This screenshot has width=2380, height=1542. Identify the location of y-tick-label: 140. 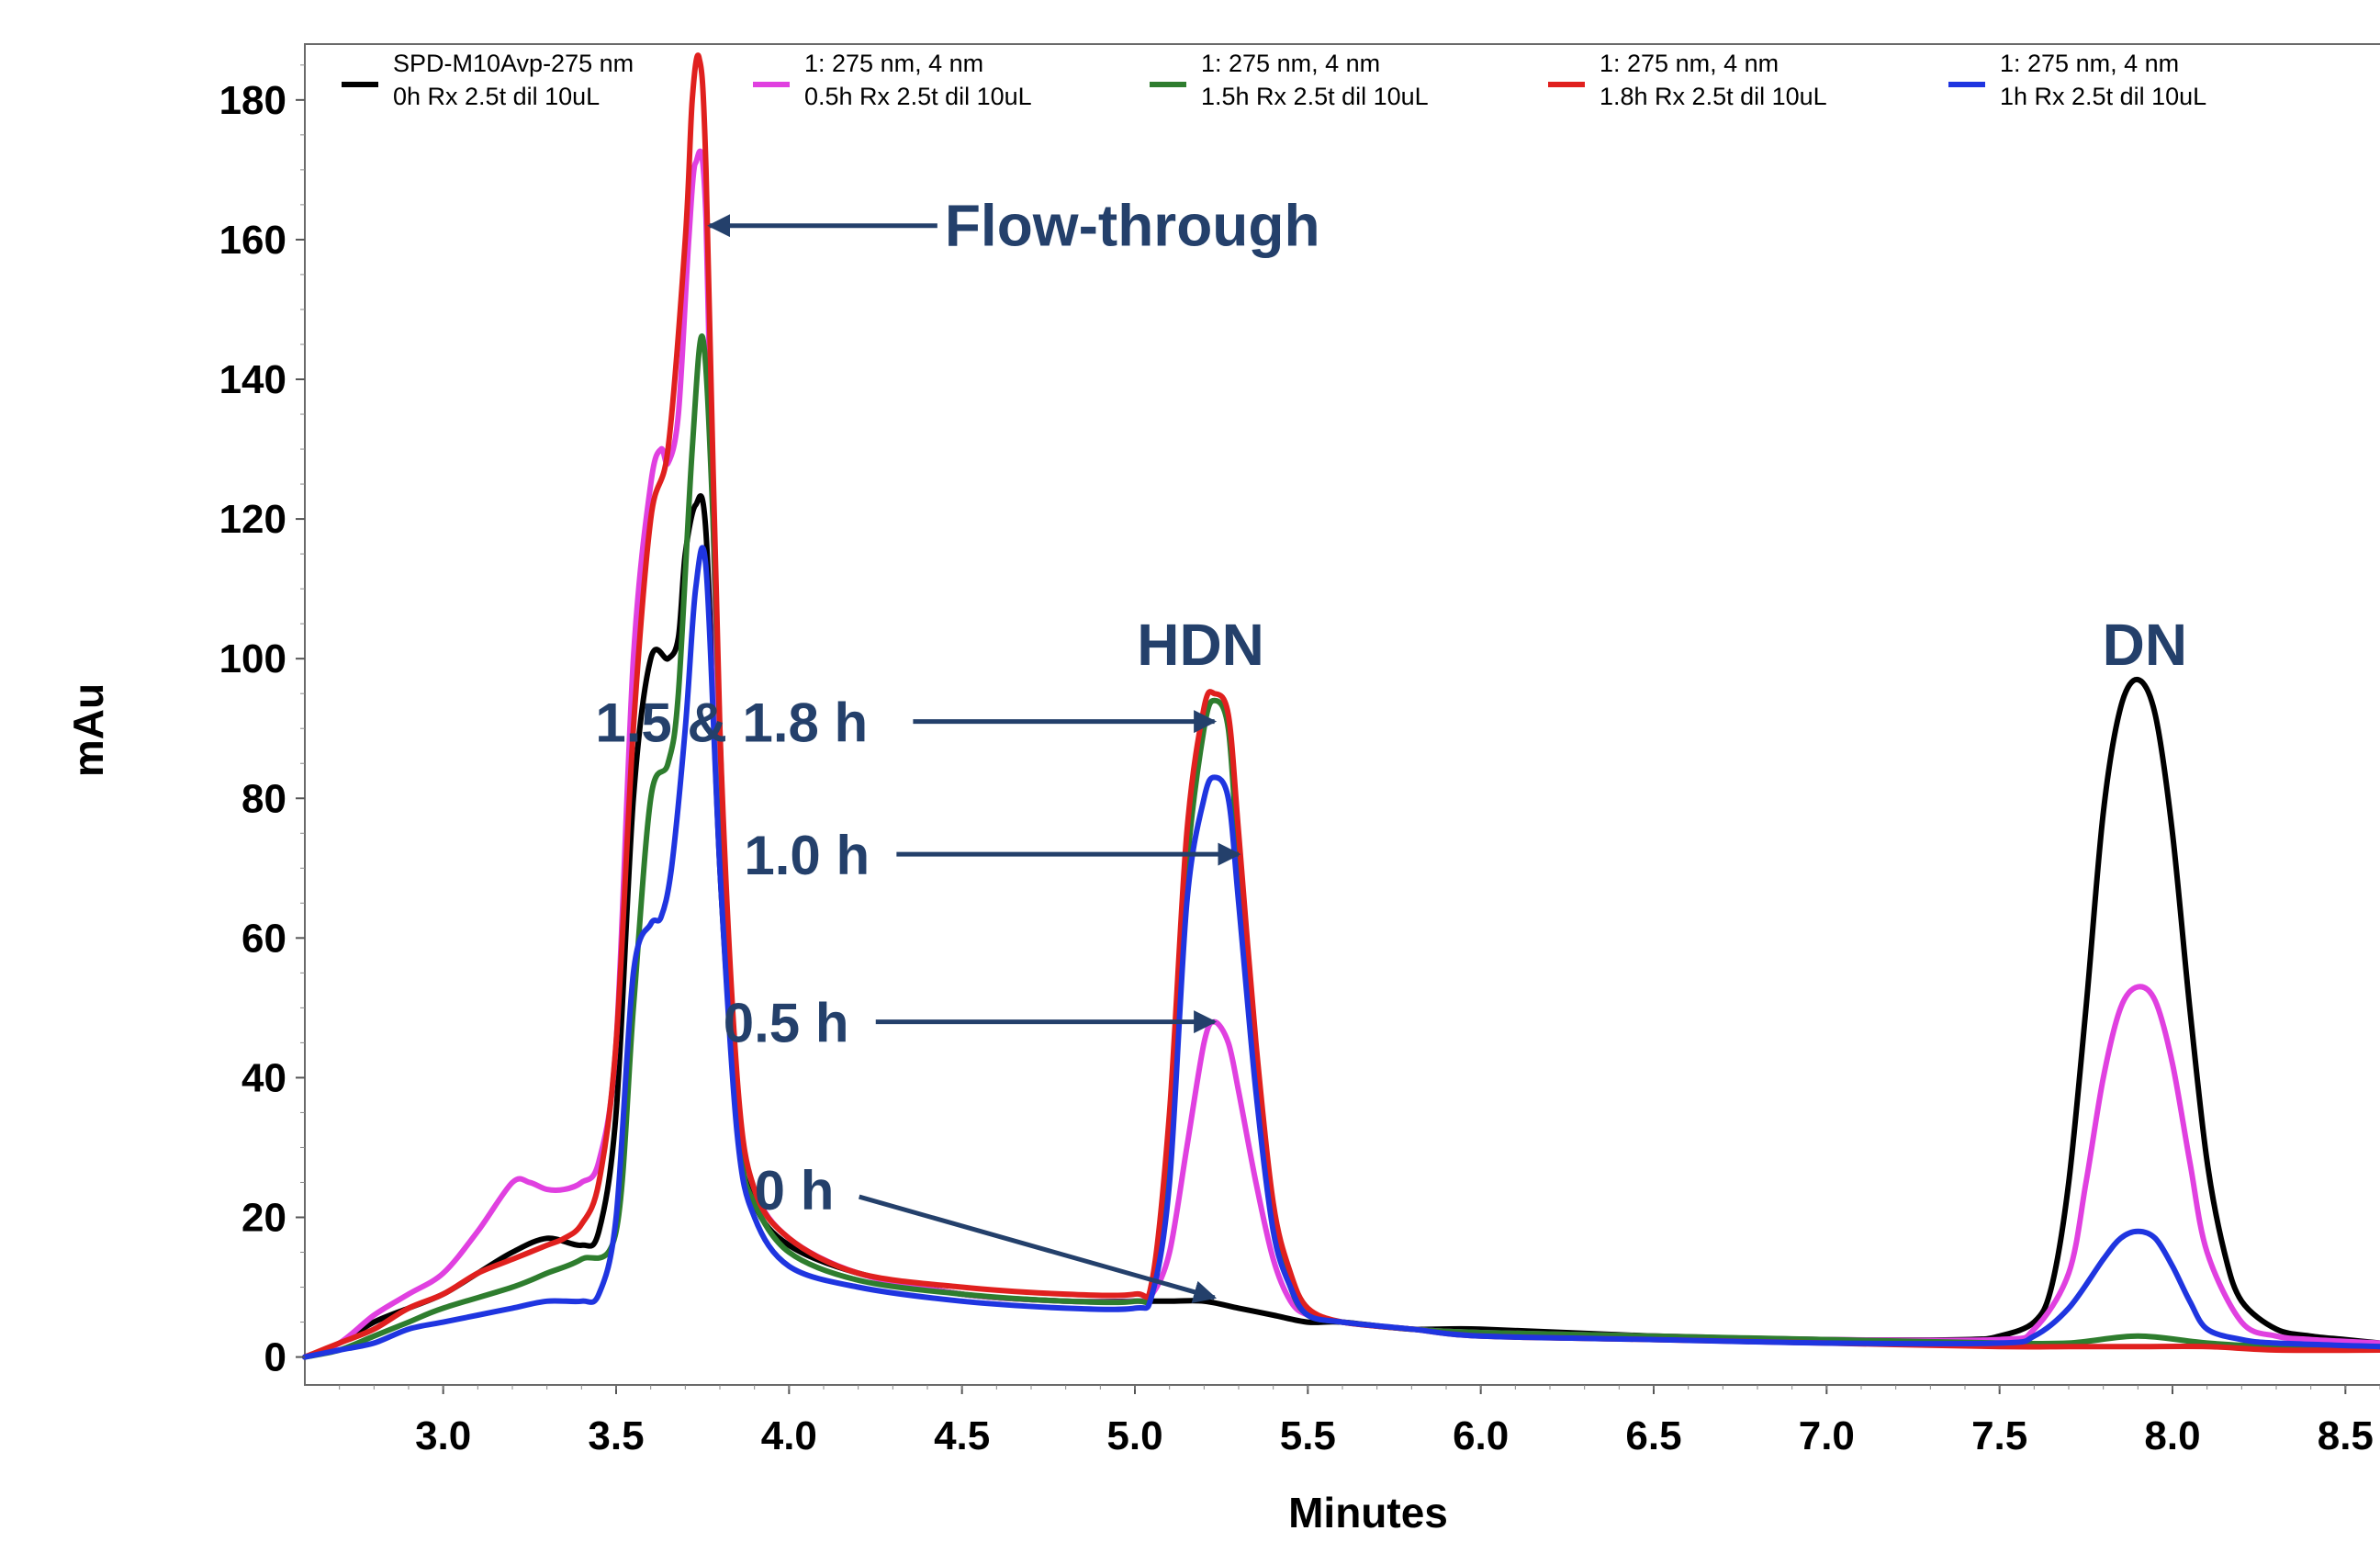
(252, 379).